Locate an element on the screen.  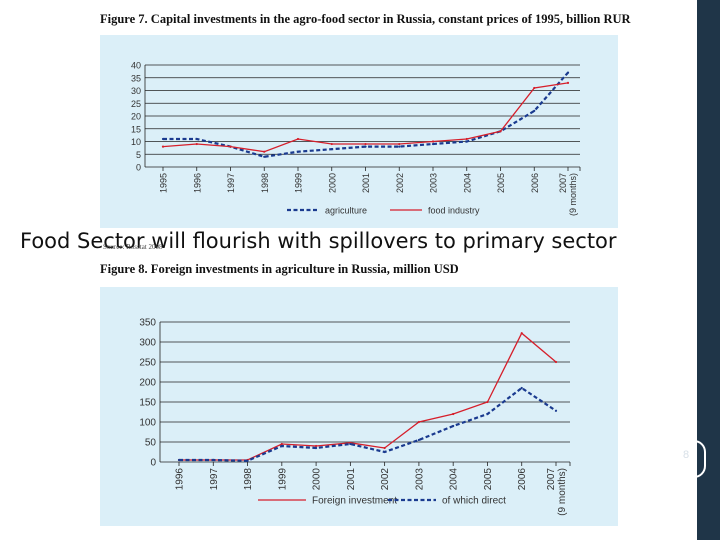
y-tick-label: 250 is located at coordinates (147, 363).